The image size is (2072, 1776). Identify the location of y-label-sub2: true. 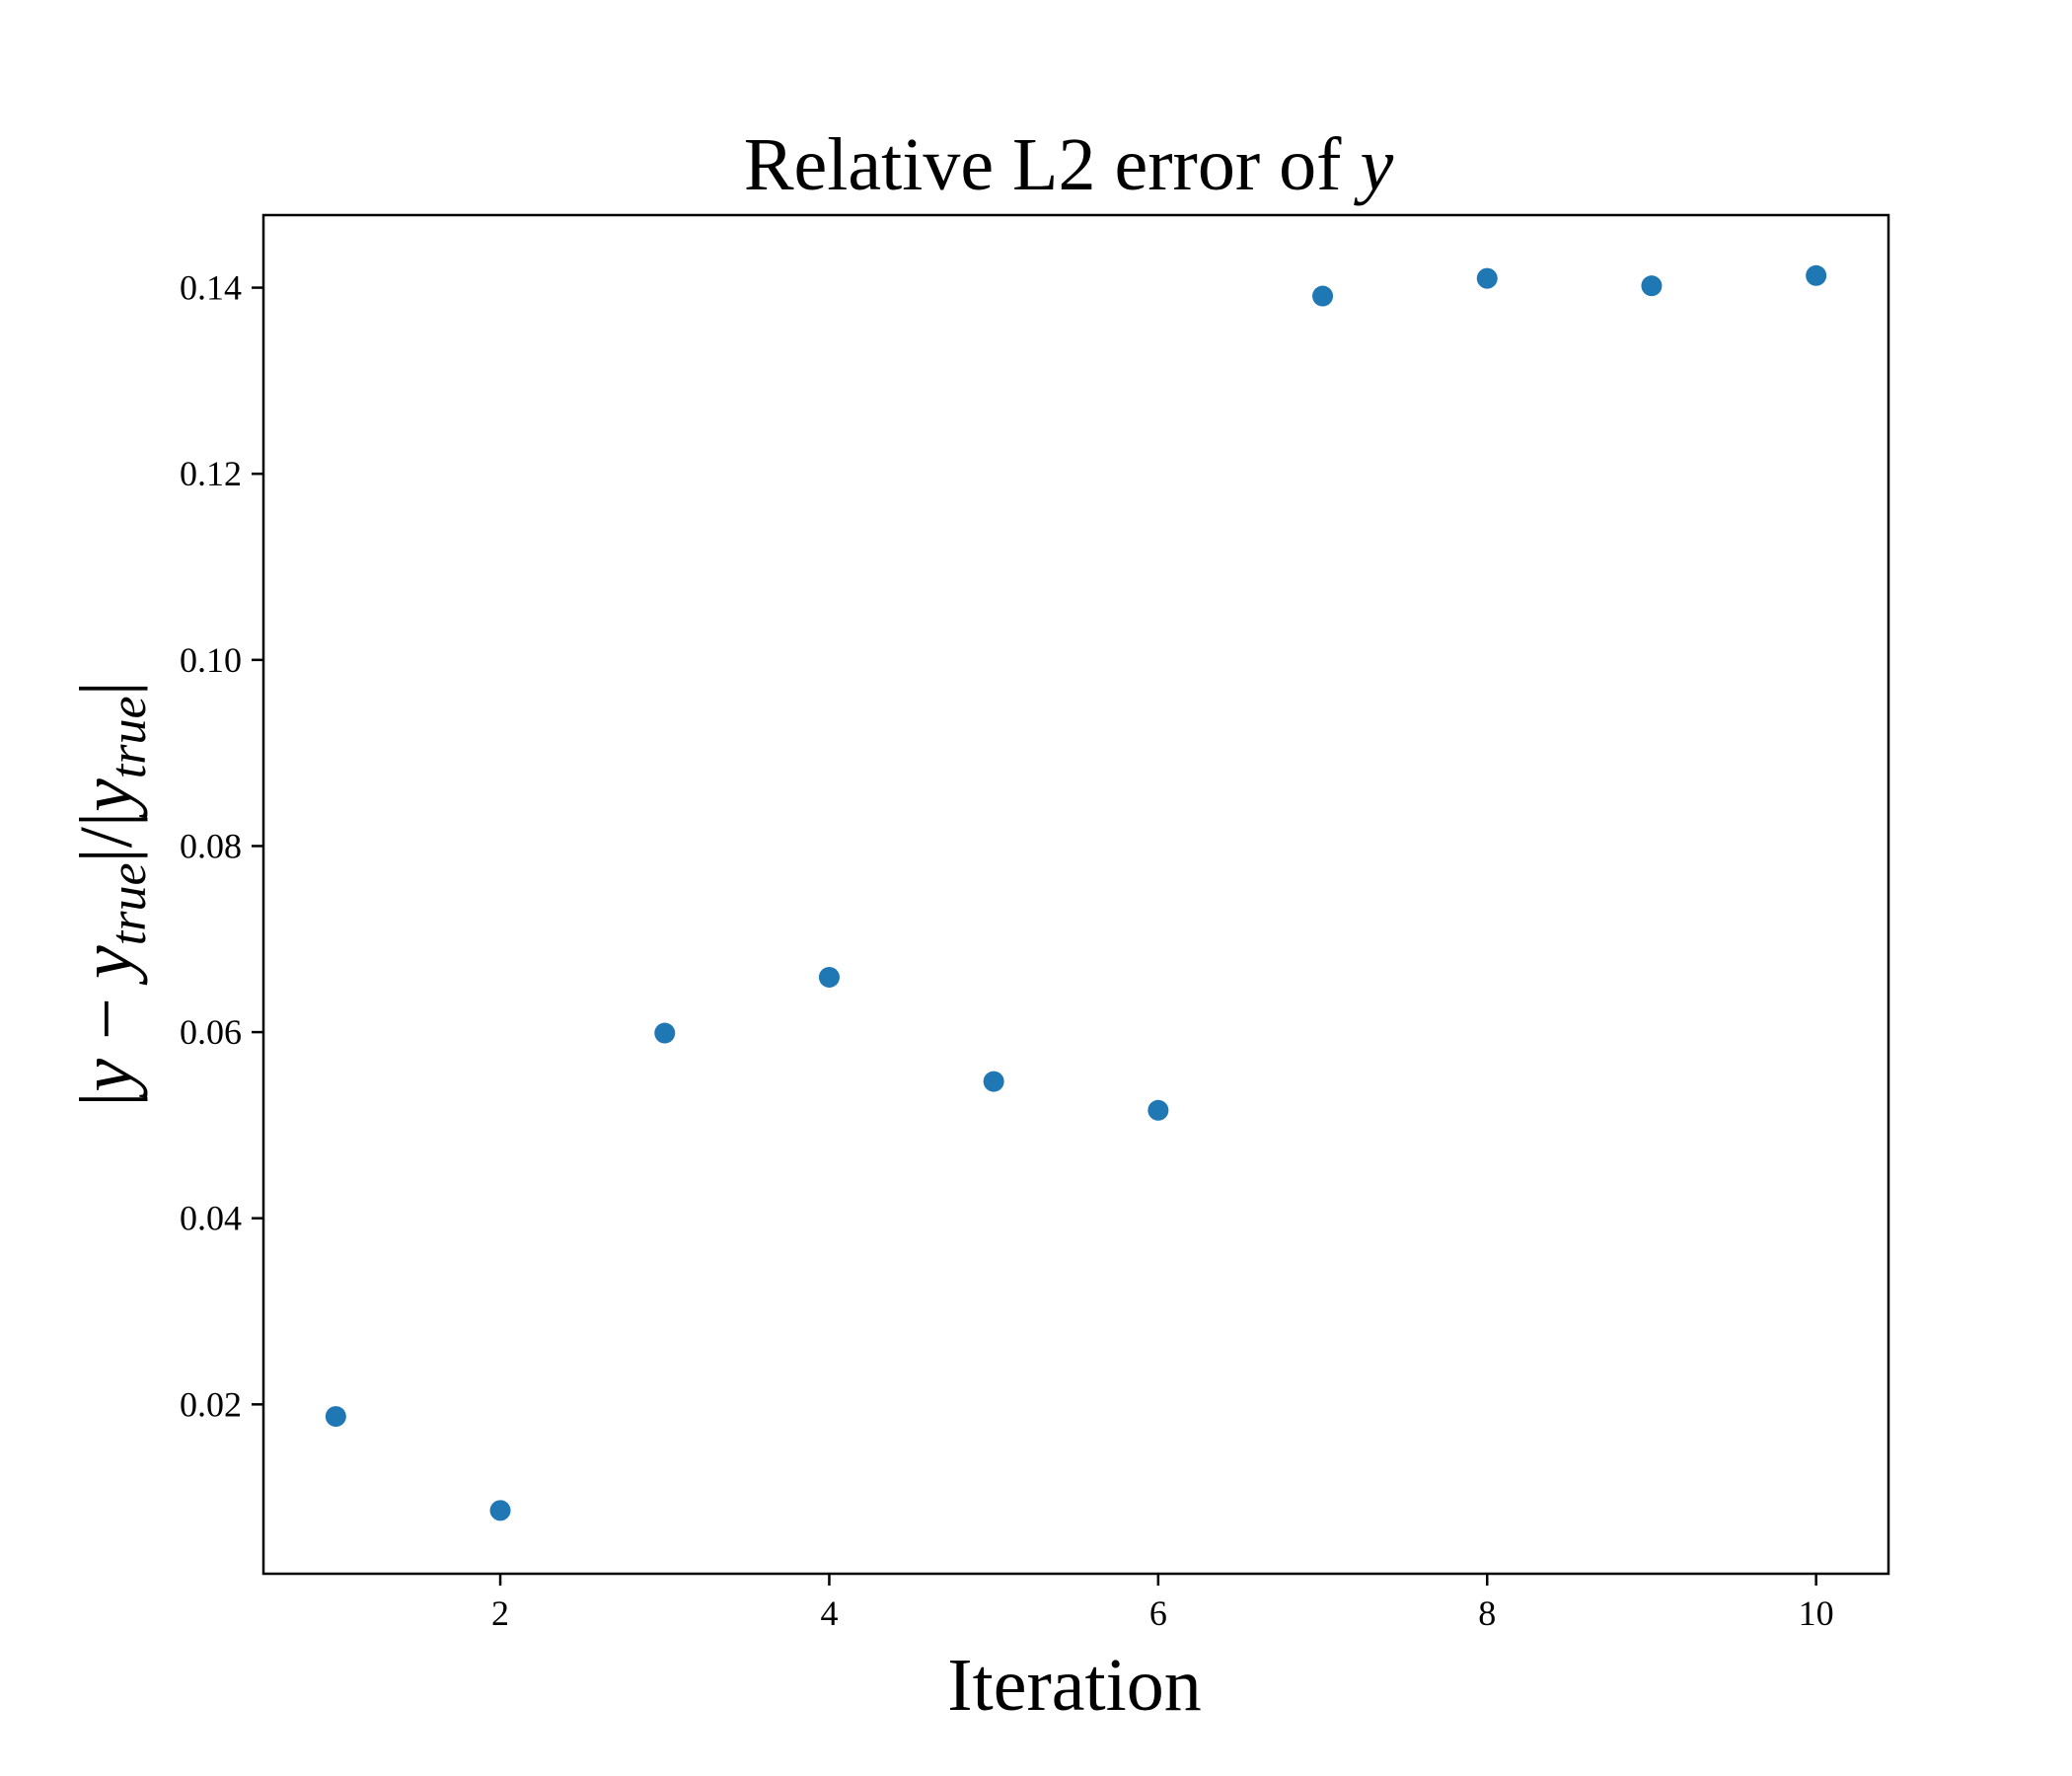
(129, 737).